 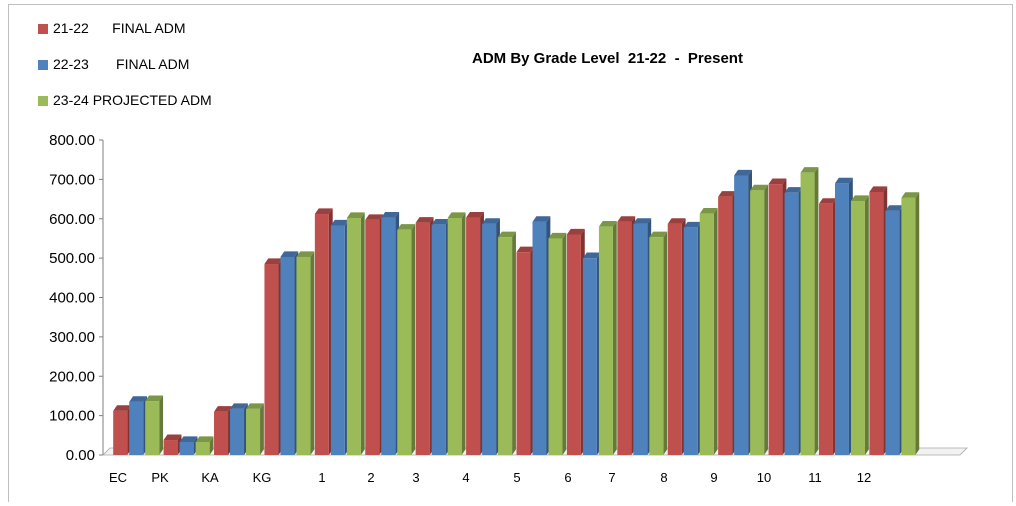 What do you see at coordinates (764, 477) in the screenshot?
I see `x-tick-label: 10` at bounding box center [764, 477].